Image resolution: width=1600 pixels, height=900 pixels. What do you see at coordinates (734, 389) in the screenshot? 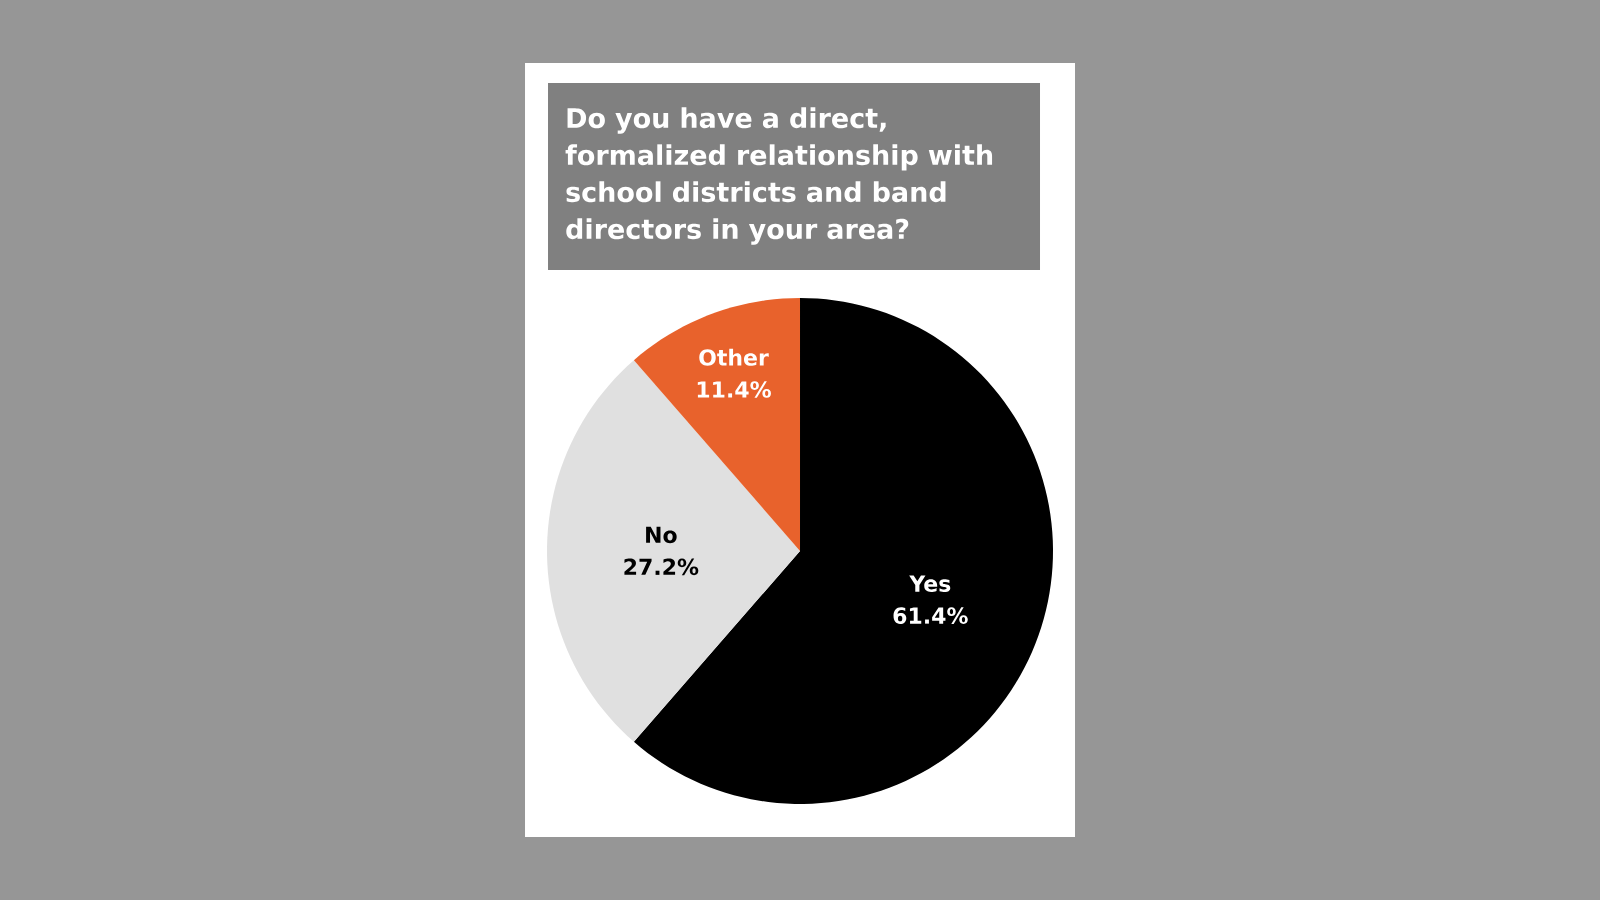
I see `data-label: 11.4%` at bounding box center [734, 389].